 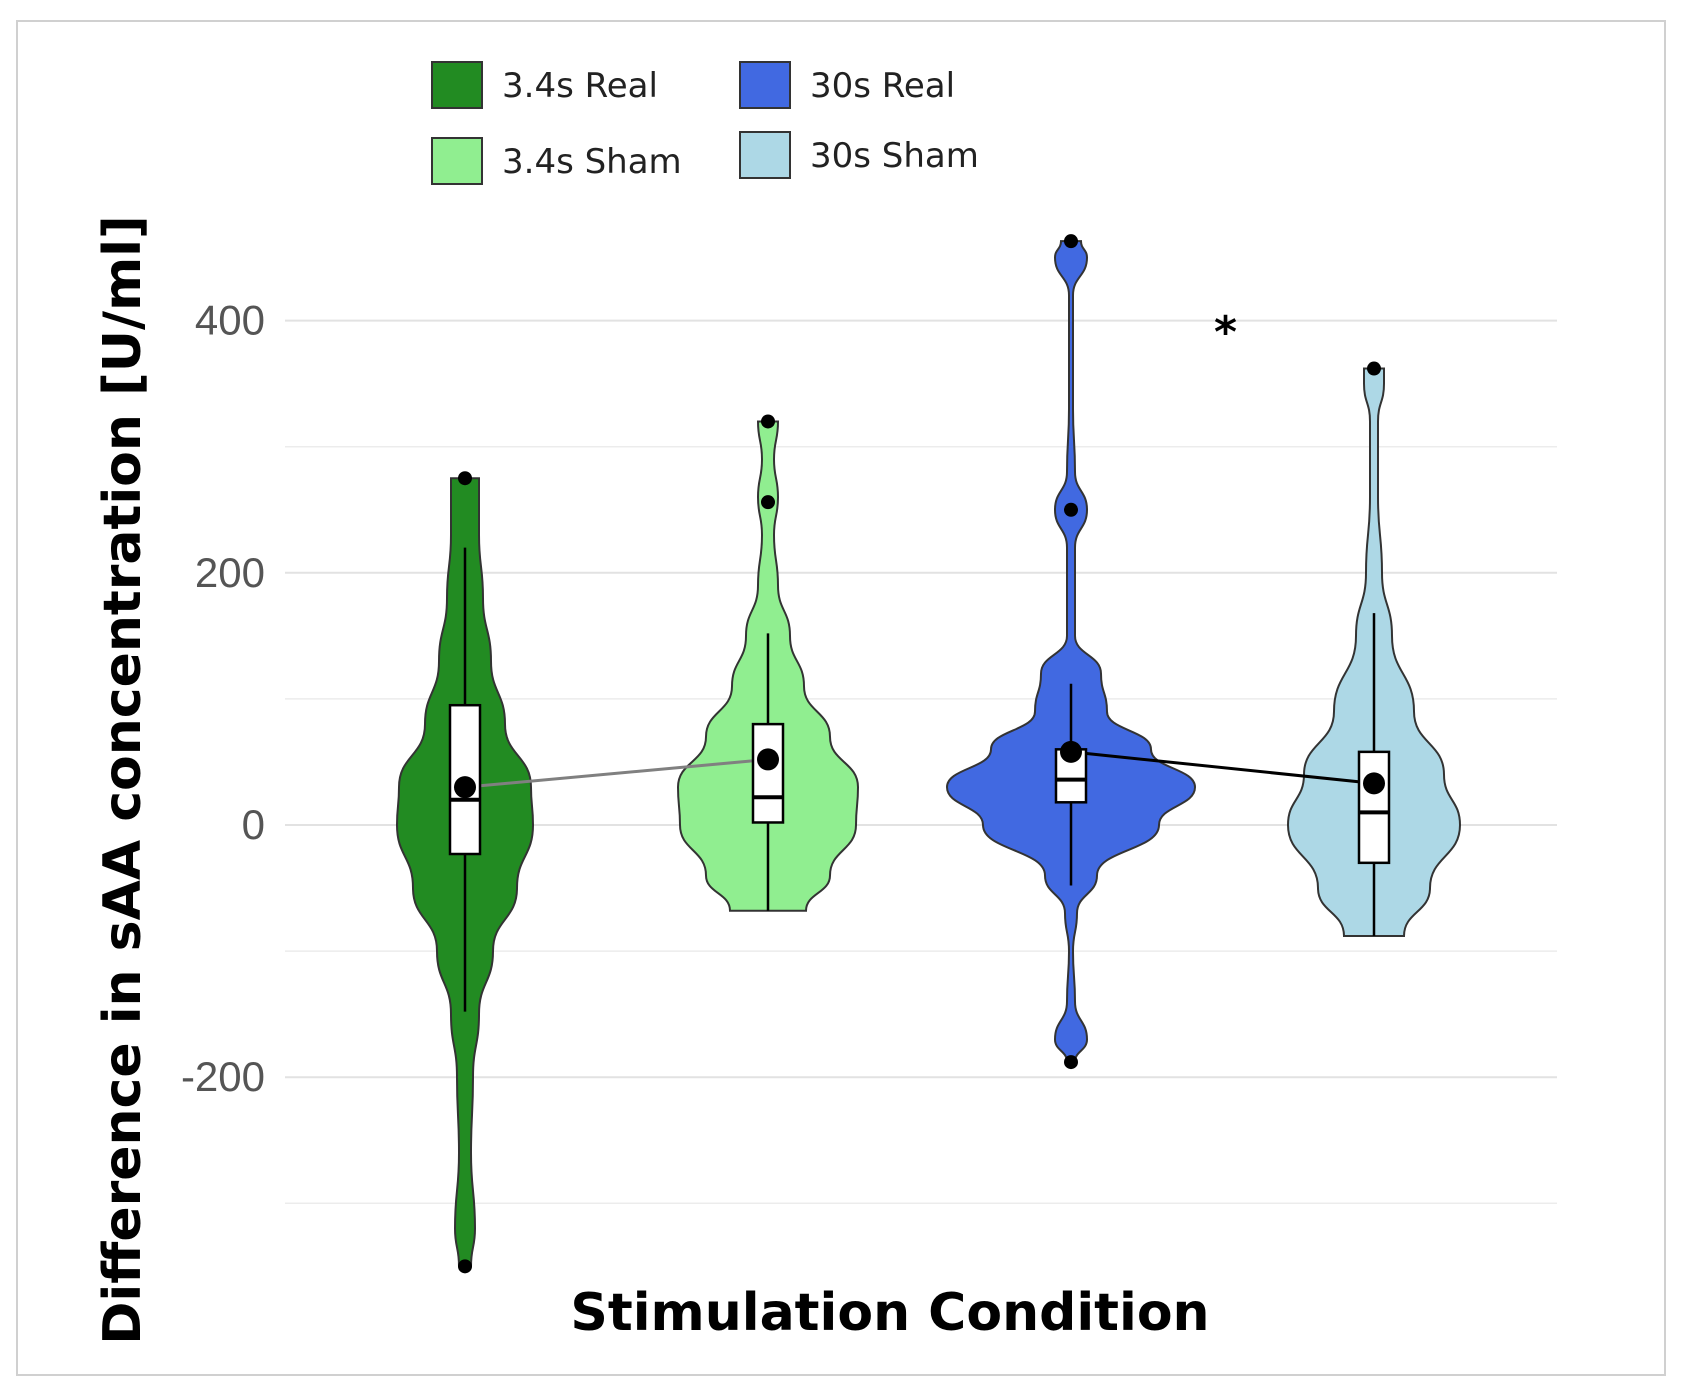 I want to click on mean-point-3-4s-sham, so click(x=768, y=759).